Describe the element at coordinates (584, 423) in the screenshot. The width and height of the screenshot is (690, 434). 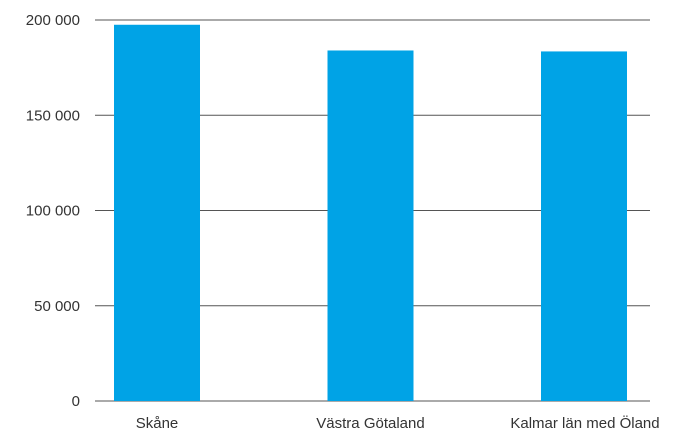
I see `x-category-label: Kalmar län med Öland` at that location.